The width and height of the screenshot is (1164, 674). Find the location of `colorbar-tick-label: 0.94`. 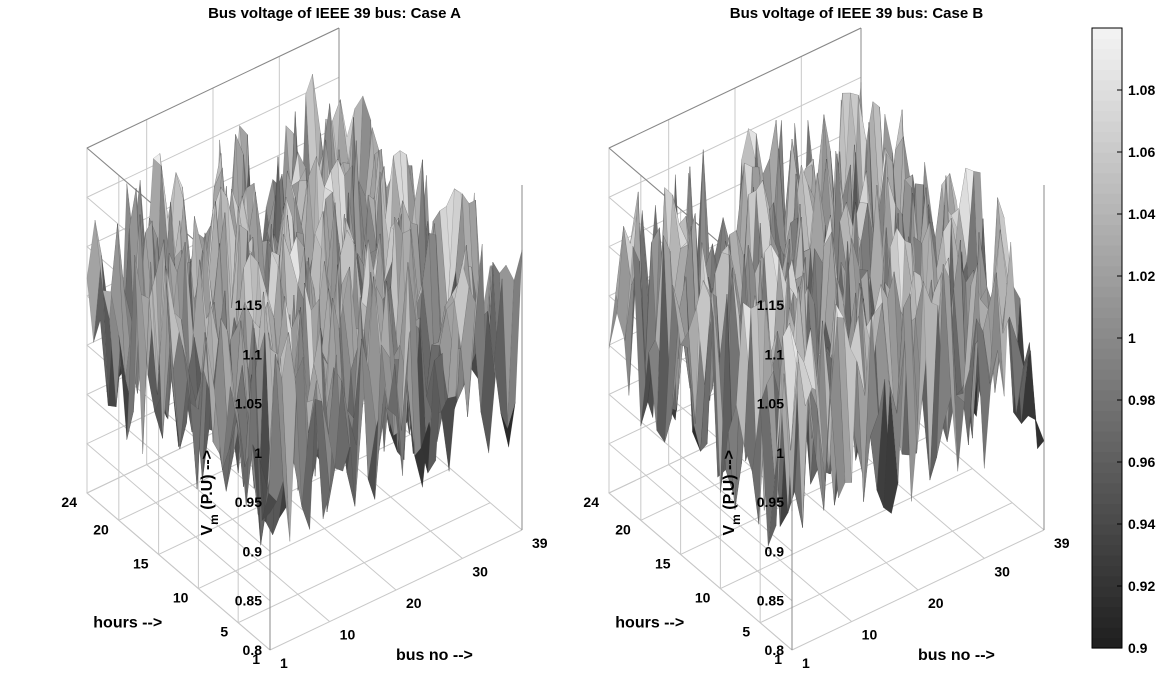

colorbar-tick-label: 0.94 is located at coordinates (1141, 524).